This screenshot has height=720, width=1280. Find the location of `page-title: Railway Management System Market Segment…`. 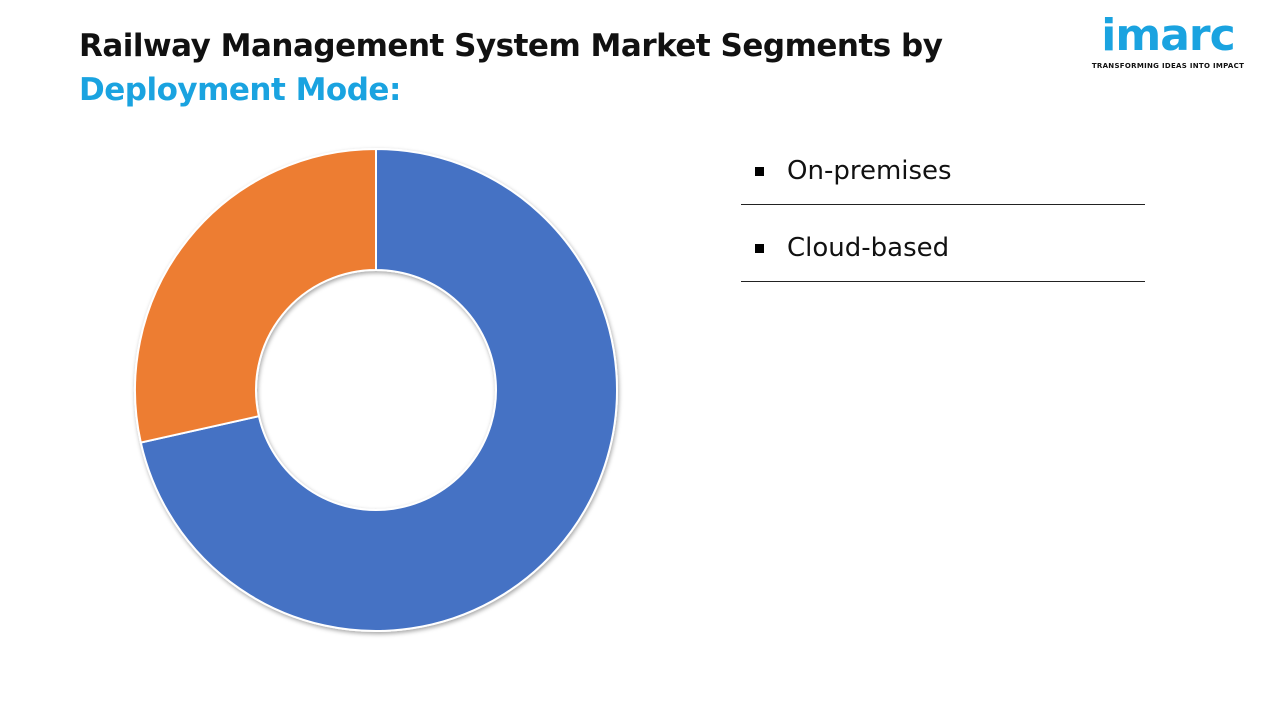

page-title: Railway Management System Market Segment… is located at coordinates (511, 68).